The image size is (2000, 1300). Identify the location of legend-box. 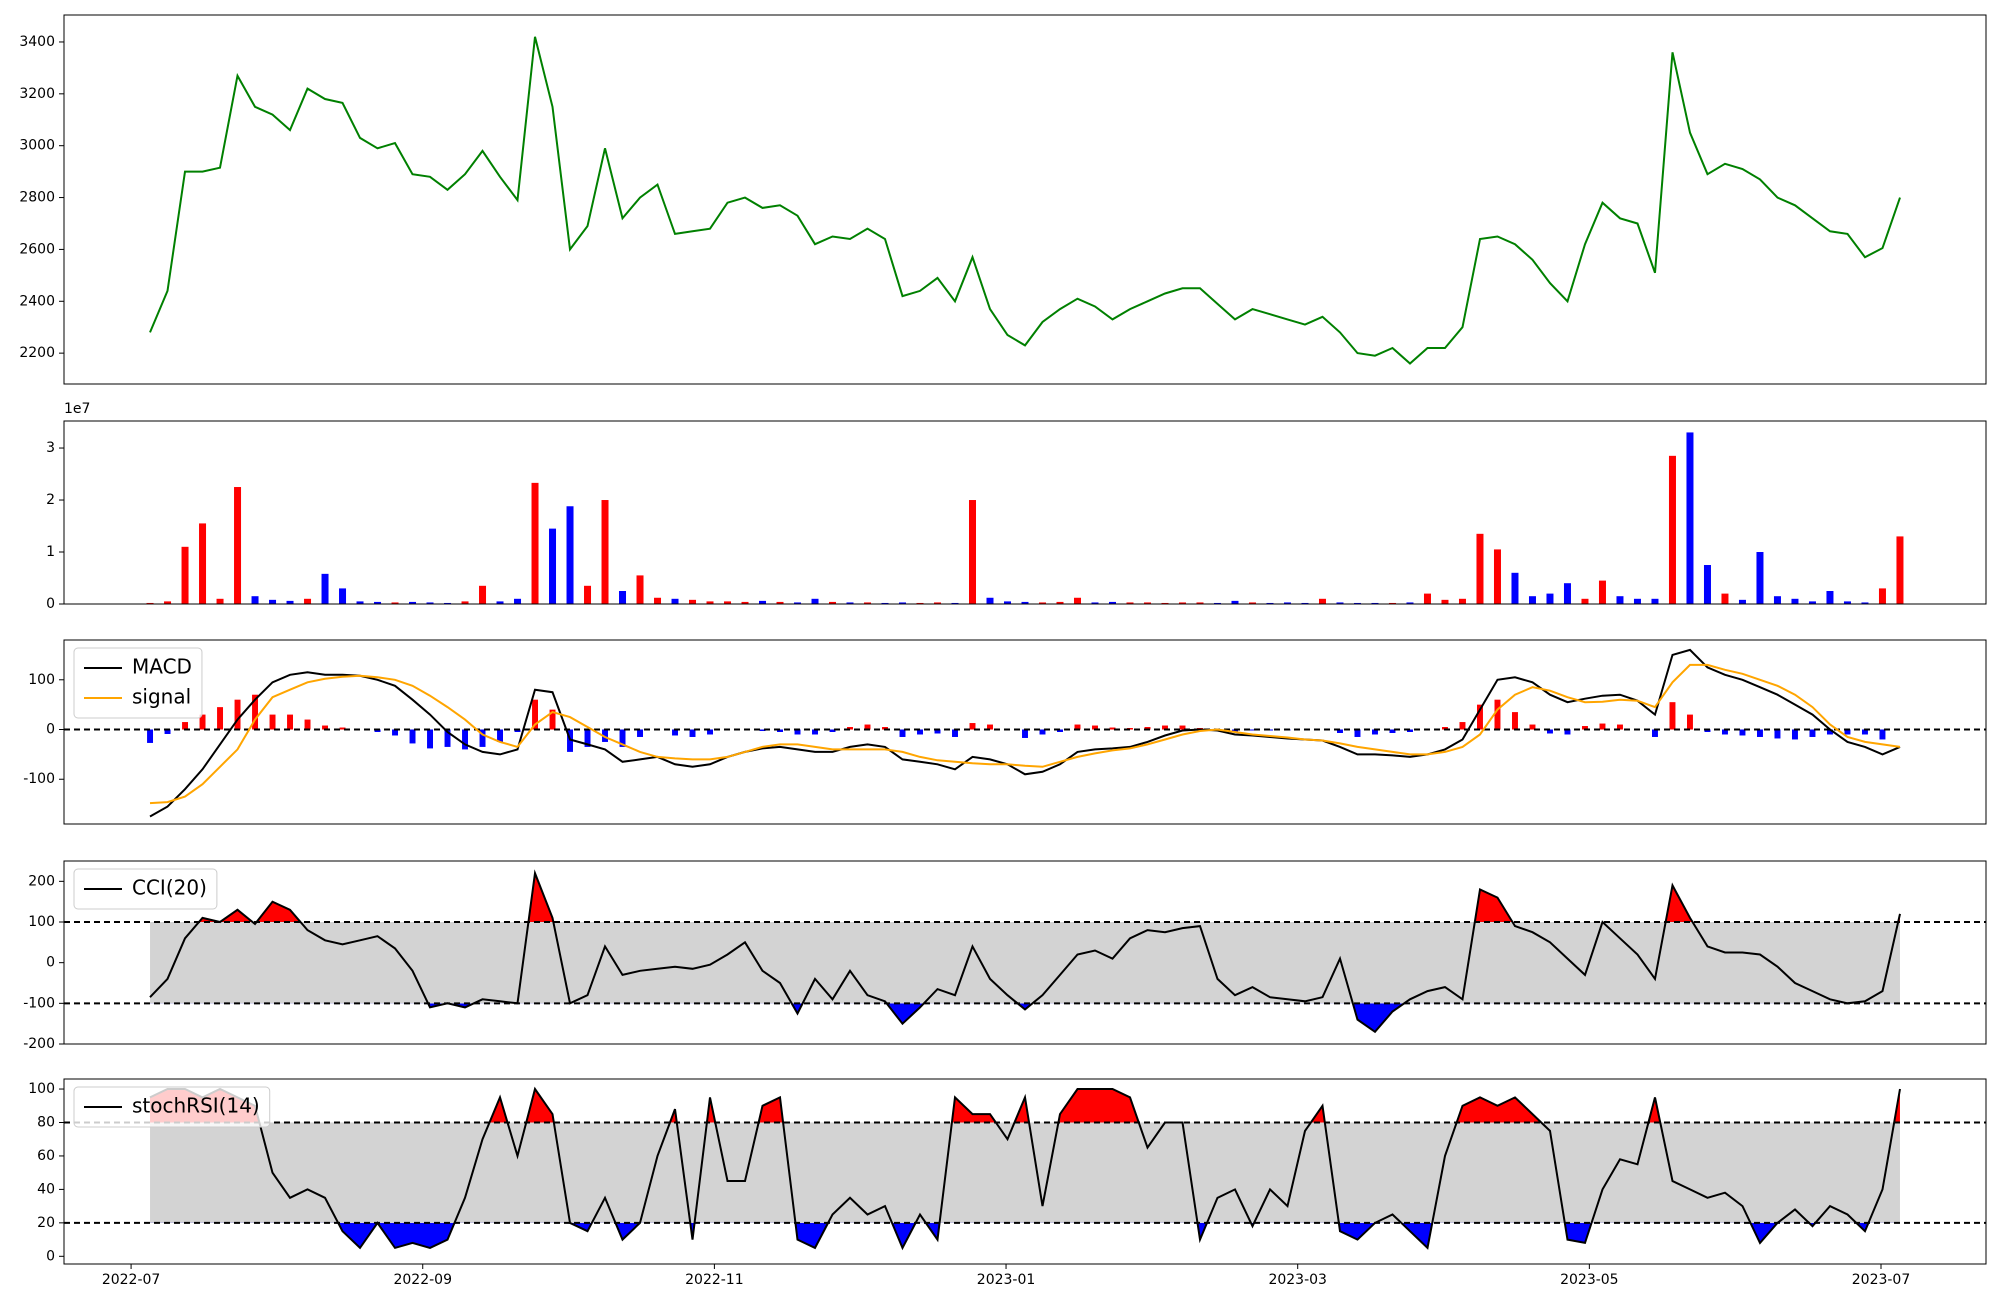
(145, 889).